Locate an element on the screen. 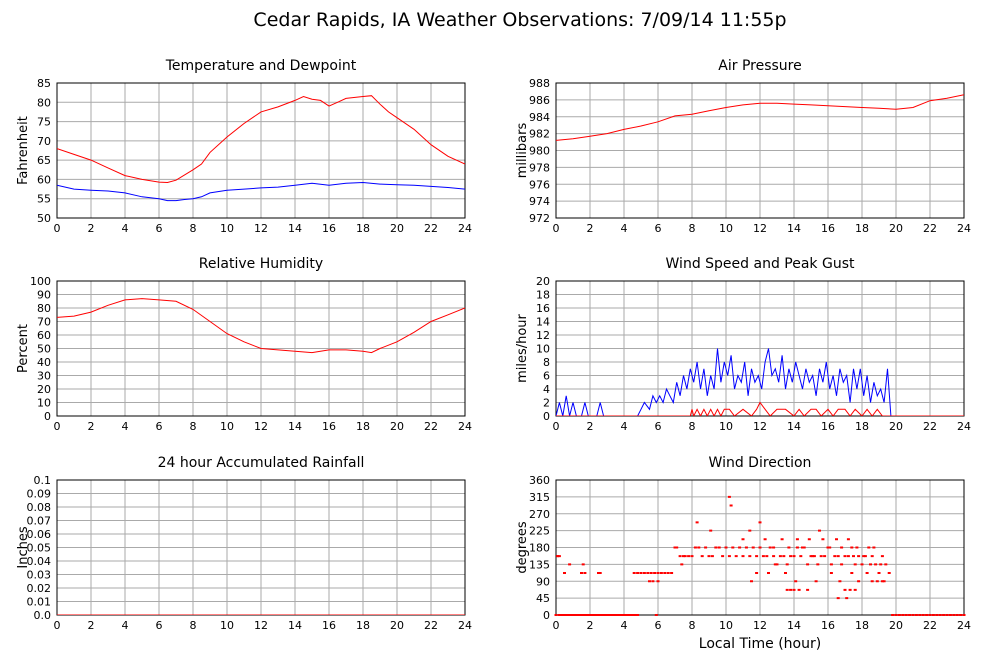 This screenshot has height=664, width=999. y-tick-label: 978 is located at coordinates (539, 167).